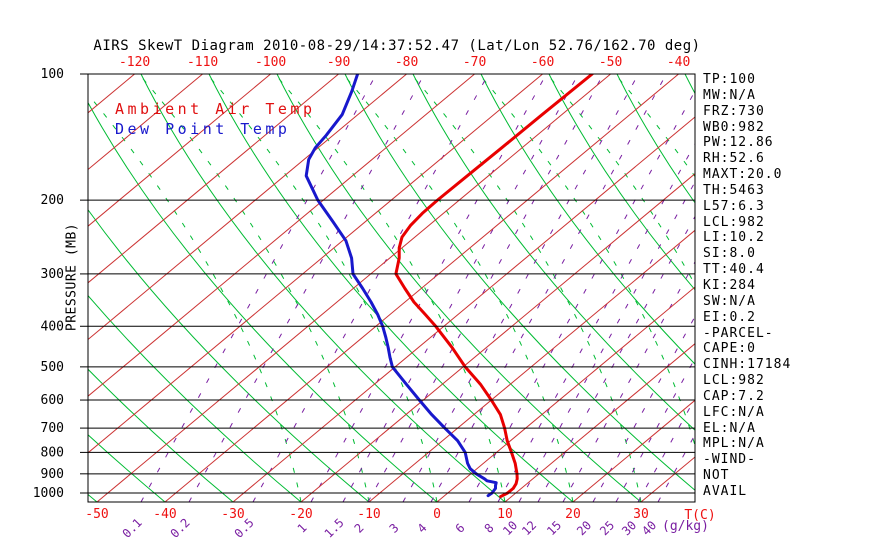 The width and height of the screenshot is (870, 560). Describe the element at coordinates (747, 365) in the screenshot. I see `parameter-row: CINH:17184` at that location.